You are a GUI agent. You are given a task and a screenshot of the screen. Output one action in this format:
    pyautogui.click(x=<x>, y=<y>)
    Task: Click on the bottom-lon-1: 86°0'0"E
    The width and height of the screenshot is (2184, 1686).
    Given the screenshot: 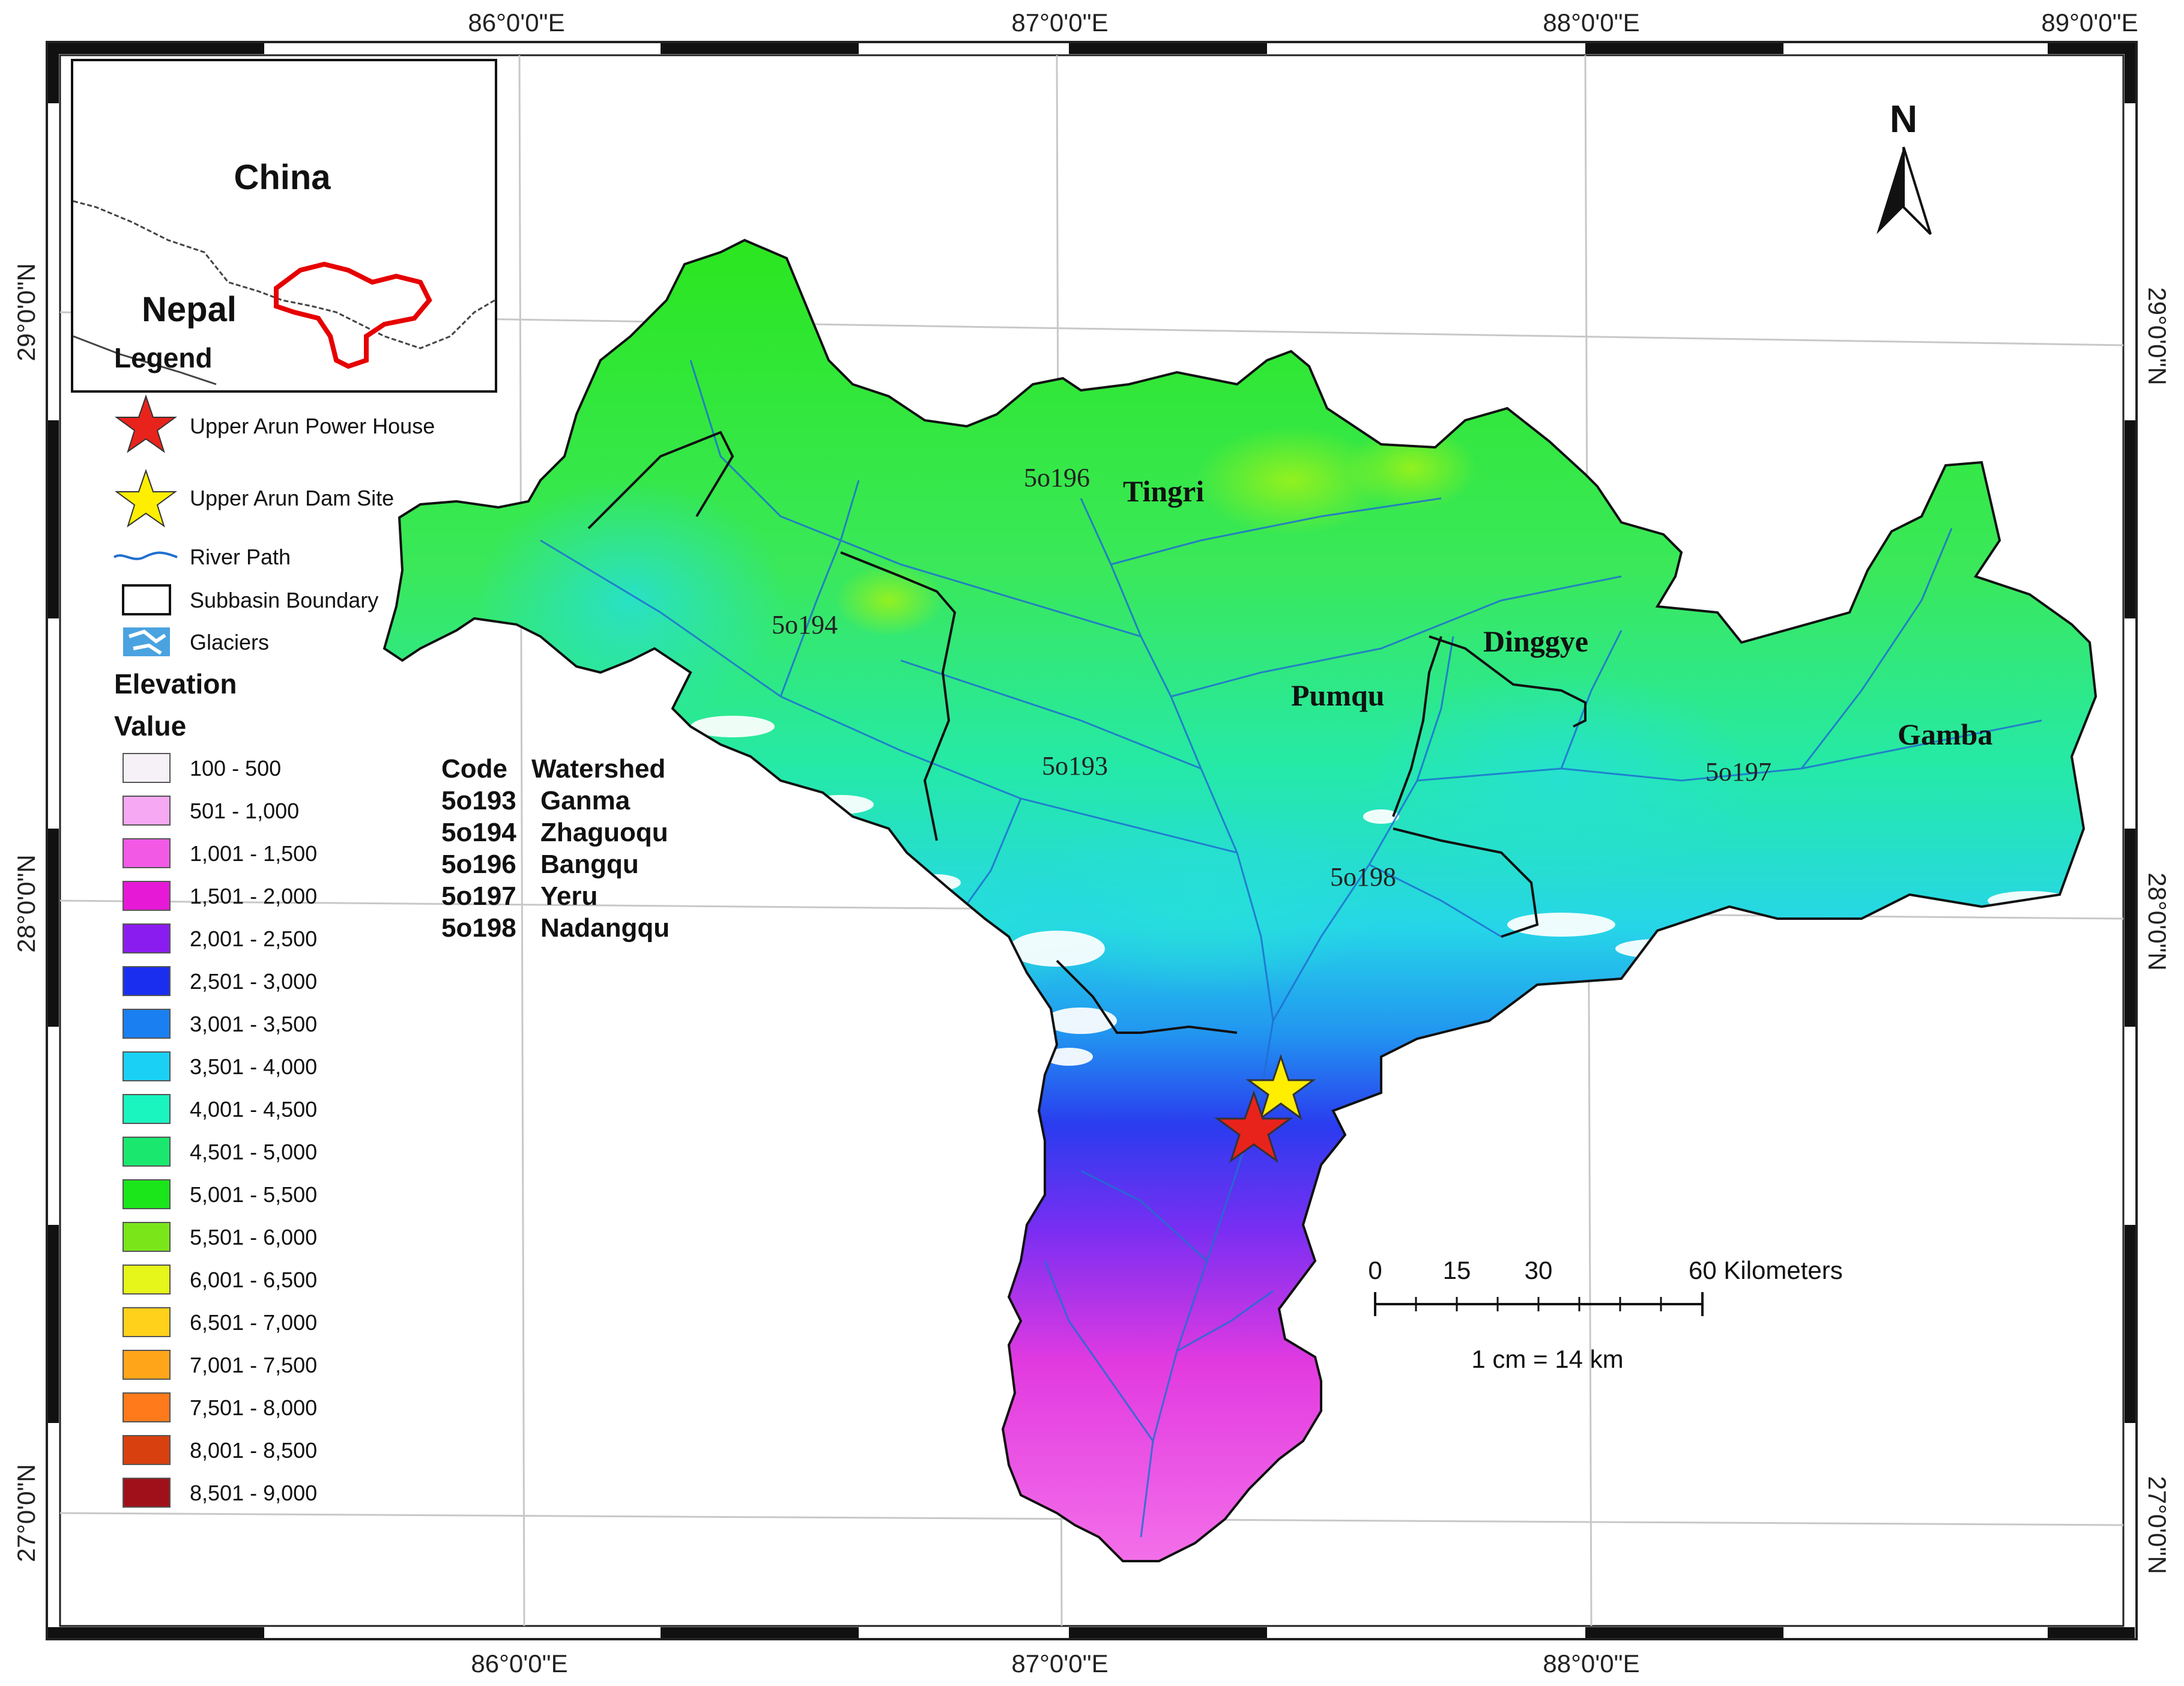 What is the action you would take?
    pyautogui.click(x=519, y=1663)
    